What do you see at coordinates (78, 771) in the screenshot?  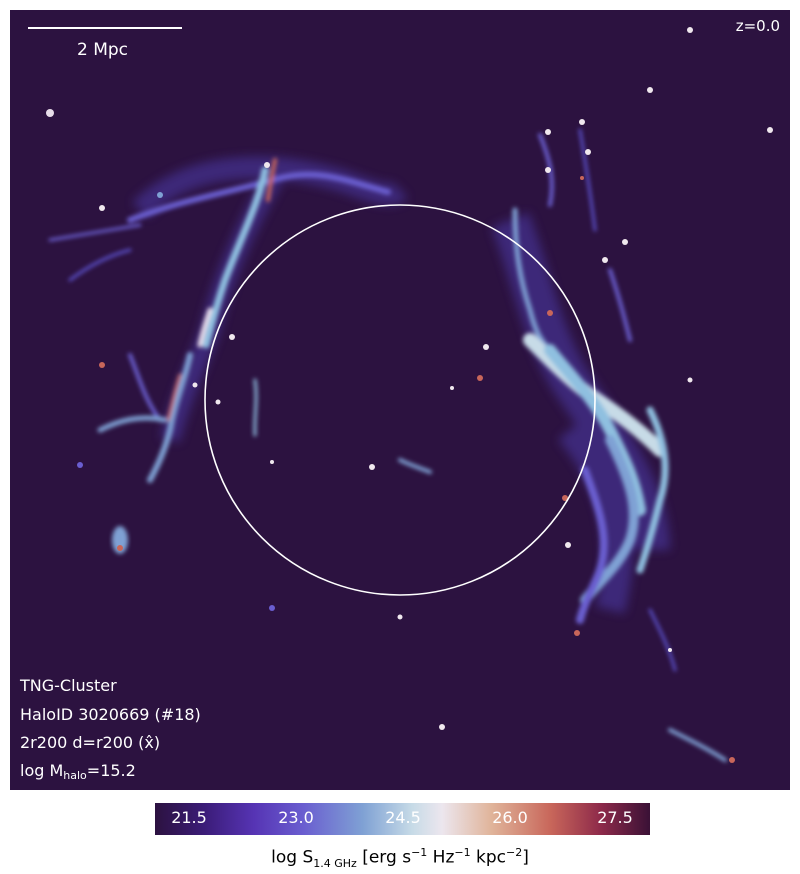 I see `halo-mass-label: log Mhalo=15.2` at bounding box center [78, 771].